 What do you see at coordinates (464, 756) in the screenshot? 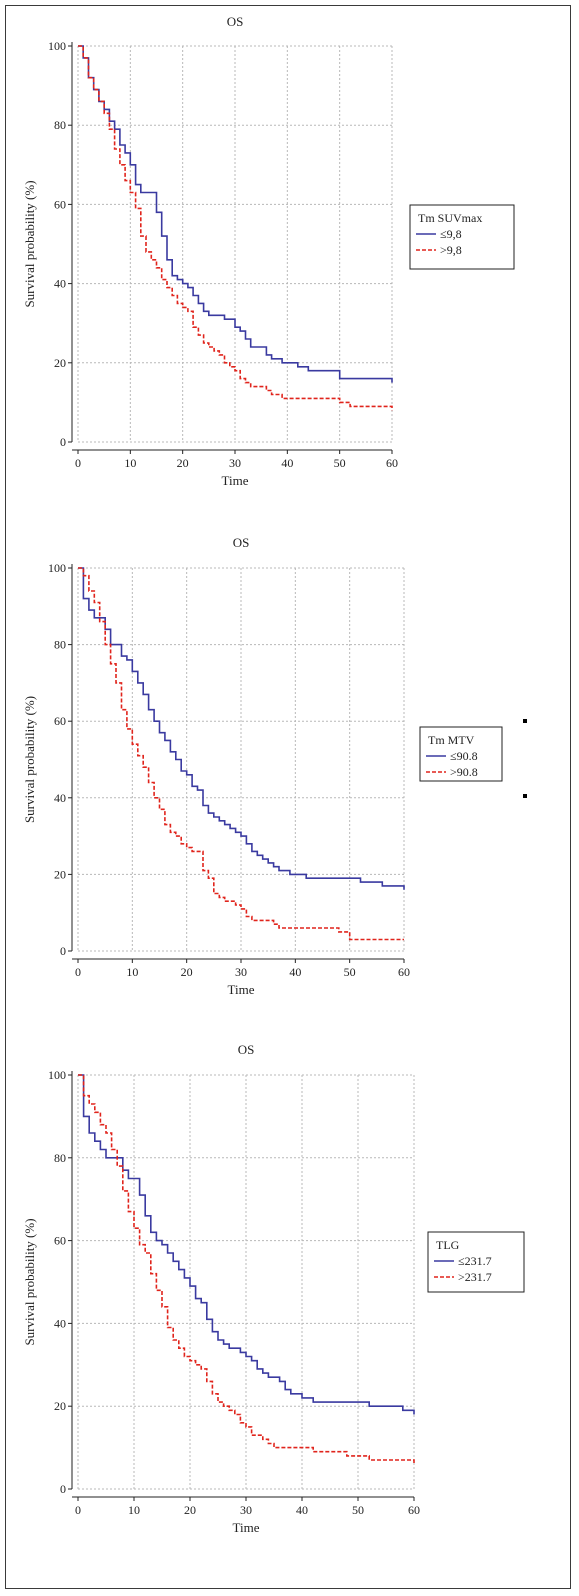
I see `legend-entry-label: ≤90.8` at bounding box center [464, 756].